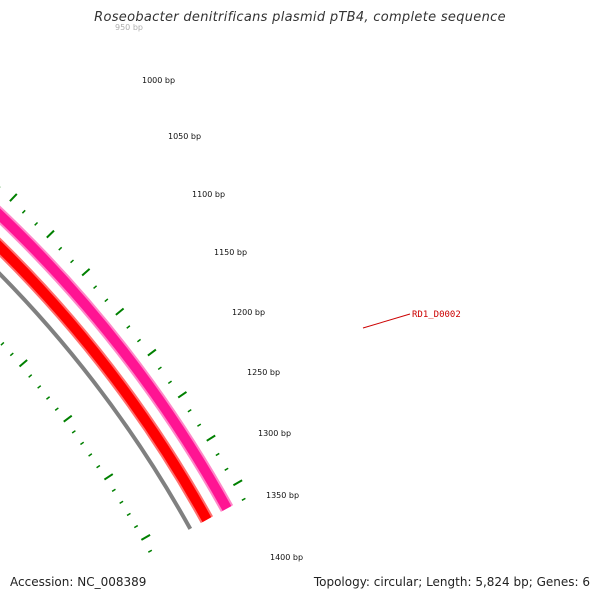  What do you see at coordinates (274, 433) in the screenshot?
I see `position-label: 1300 bp` at bounding box center [274, 433].